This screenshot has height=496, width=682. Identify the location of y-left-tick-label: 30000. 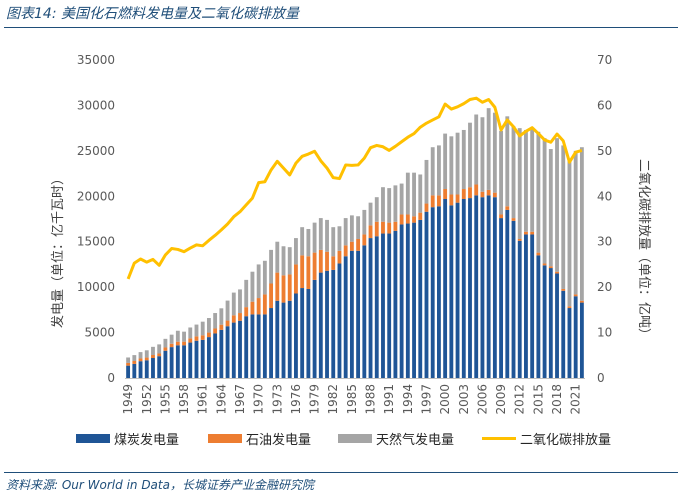
(96, 105).